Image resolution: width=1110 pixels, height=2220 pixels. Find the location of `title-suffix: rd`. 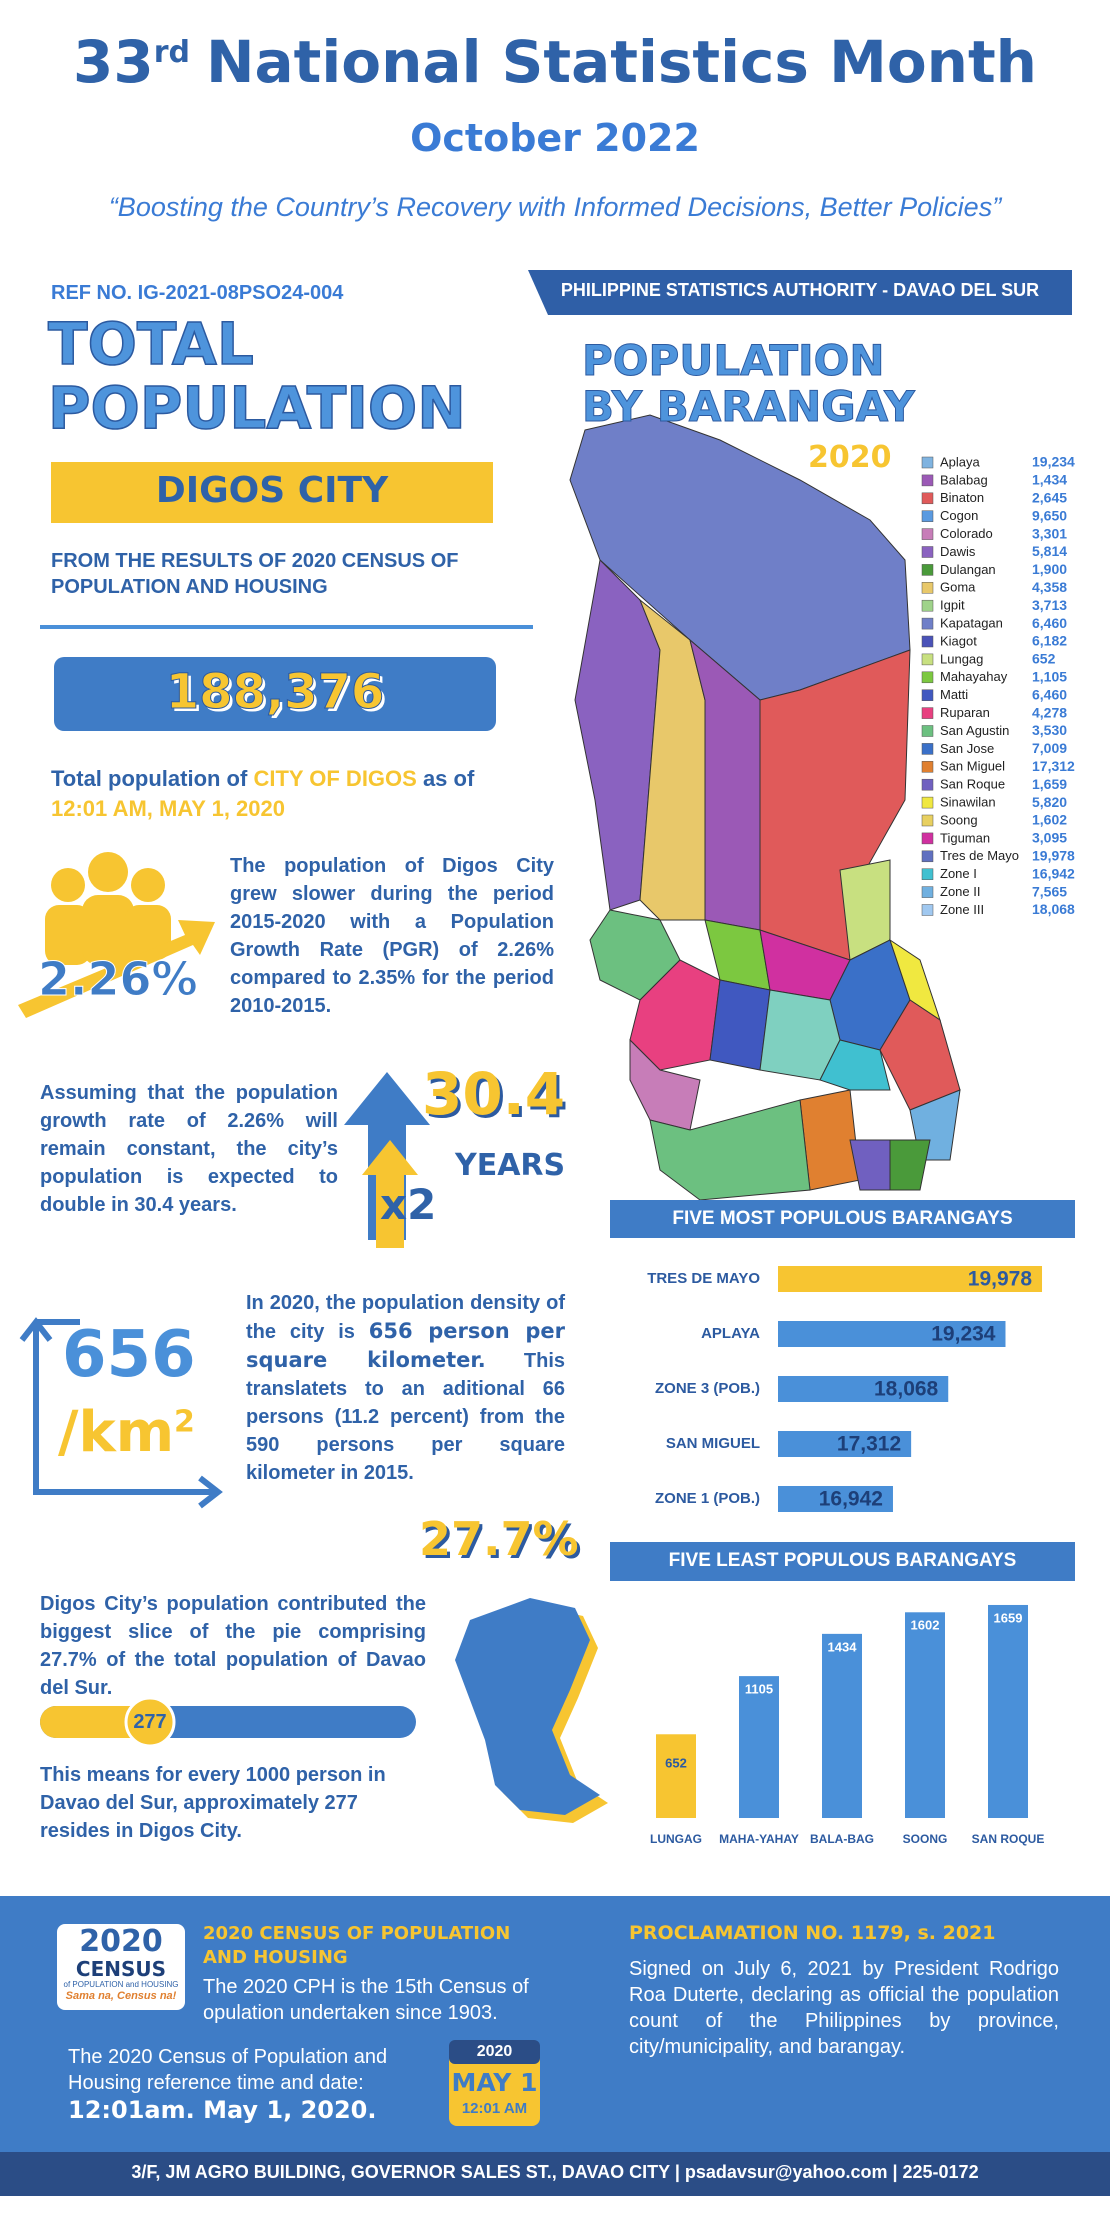

title-suffix: rd is located at coordinates (171, 52).